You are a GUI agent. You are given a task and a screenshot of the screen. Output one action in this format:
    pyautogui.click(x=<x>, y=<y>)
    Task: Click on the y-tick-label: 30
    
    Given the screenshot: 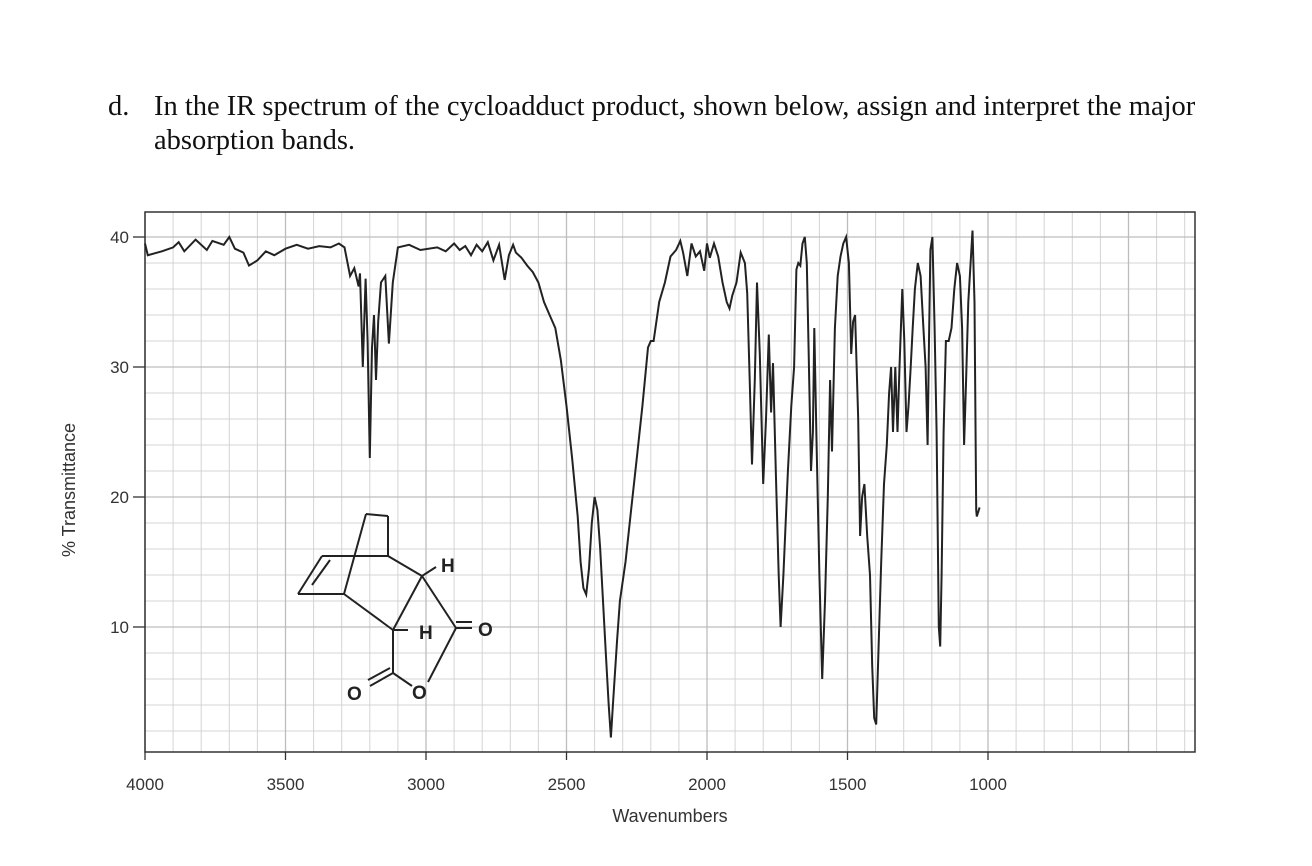 What is the action you would take?
    pyautogui.click(x=119, y=367)
    